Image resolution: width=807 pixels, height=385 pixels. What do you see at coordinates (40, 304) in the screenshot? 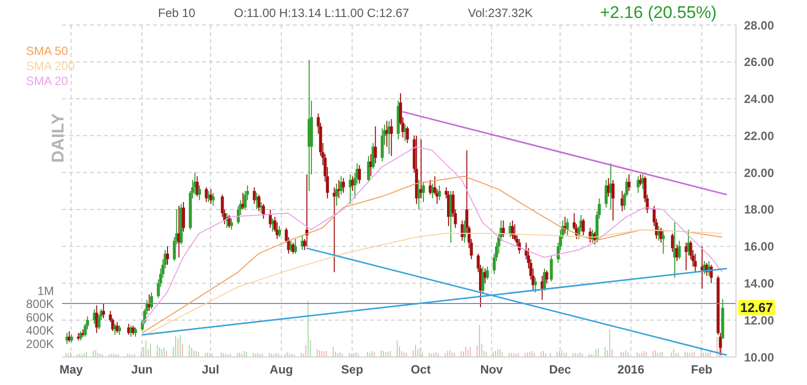
I see `y2-tick-label: 800K` at bounding box center [40, 304].